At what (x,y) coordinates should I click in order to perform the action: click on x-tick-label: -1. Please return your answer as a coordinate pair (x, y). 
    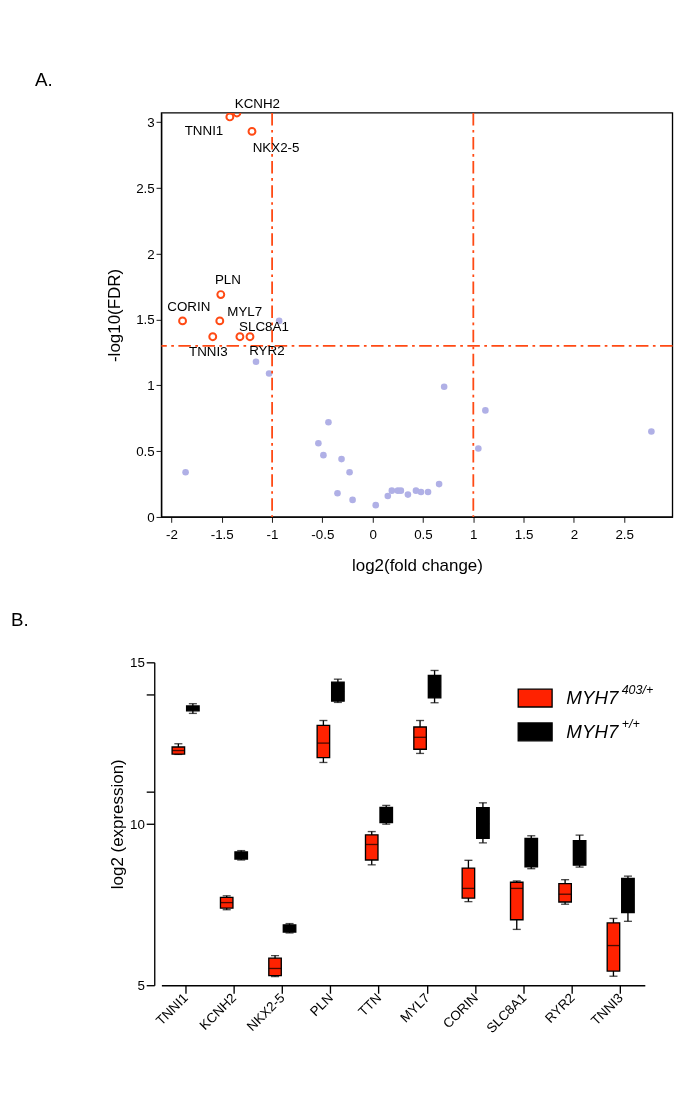
    Looking at the image, I should click on (272, 534).